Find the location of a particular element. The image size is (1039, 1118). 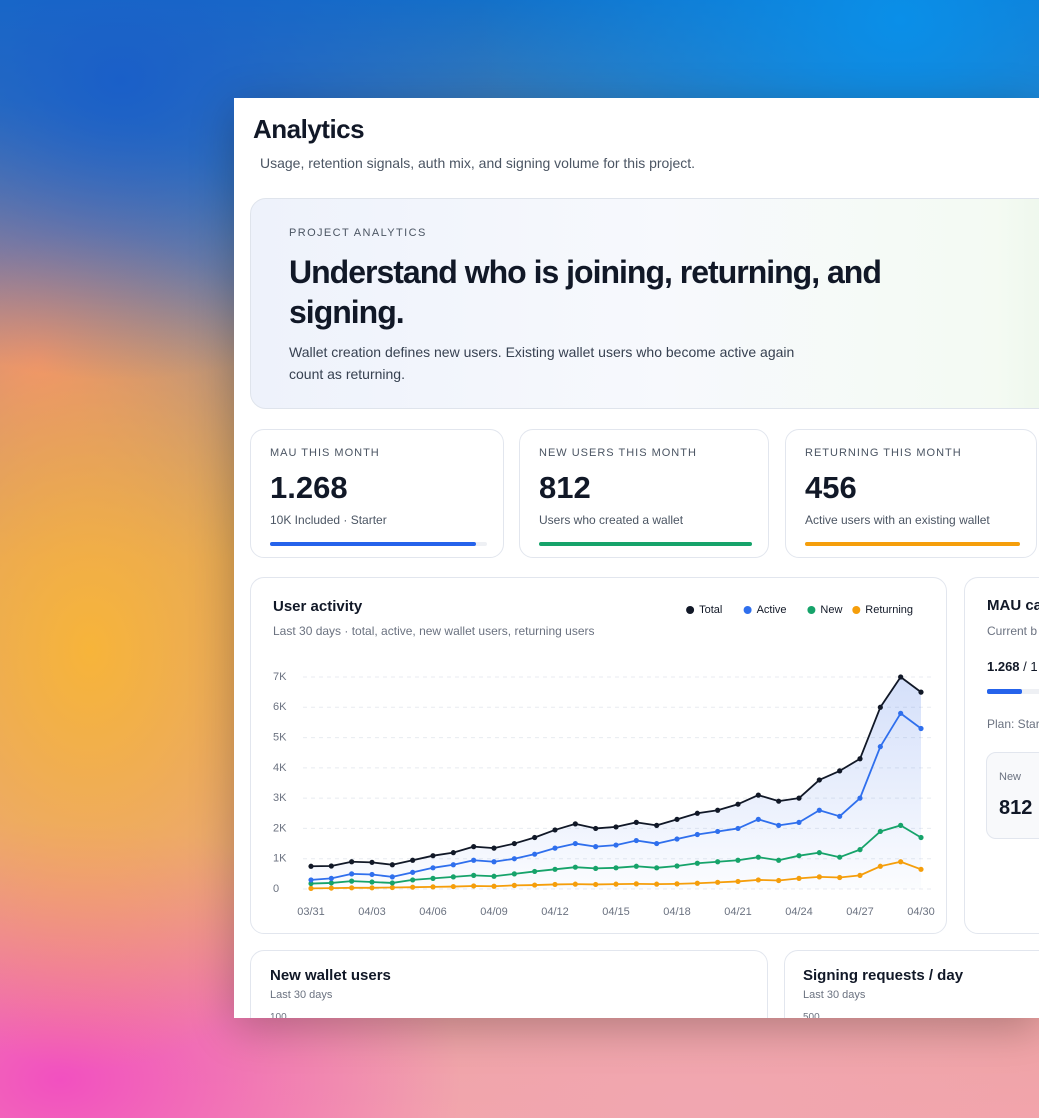

page-title: Analytics is located at coordinates (309, 129).